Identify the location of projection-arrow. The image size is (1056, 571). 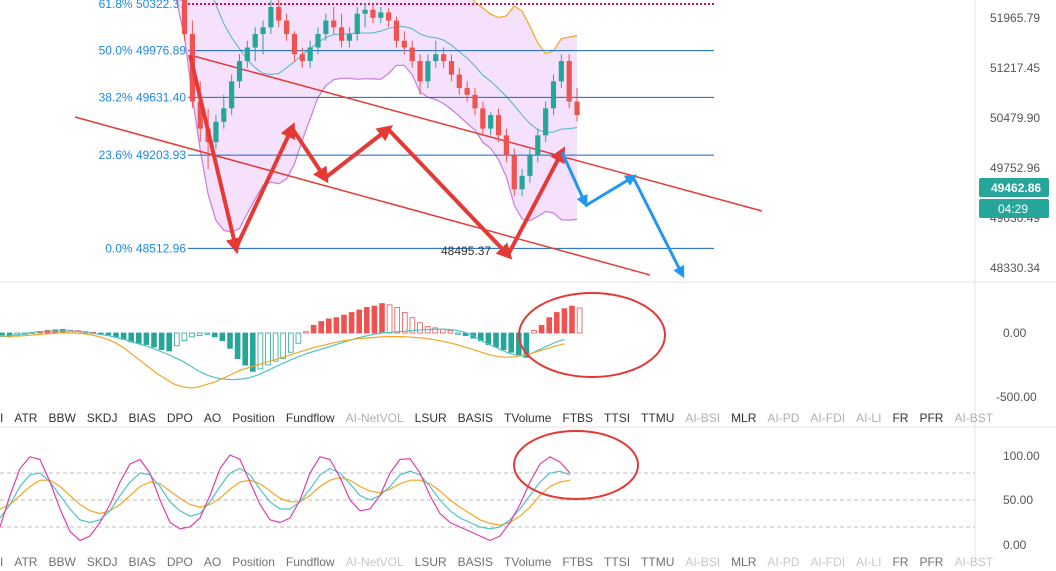
(356, 153).